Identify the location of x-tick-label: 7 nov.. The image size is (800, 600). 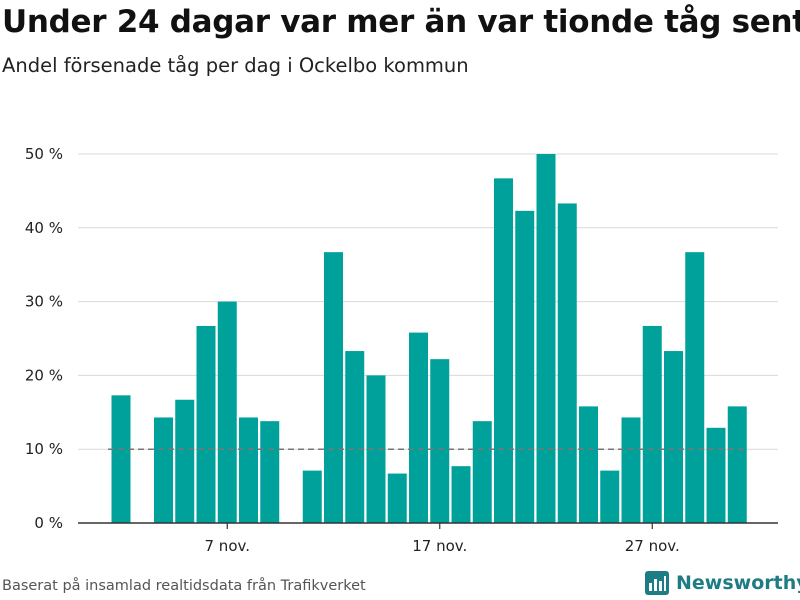
(227, 546).